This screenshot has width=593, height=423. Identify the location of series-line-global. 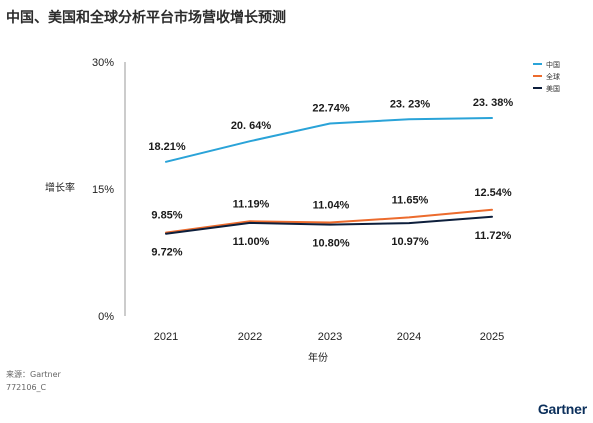
(329, 221).